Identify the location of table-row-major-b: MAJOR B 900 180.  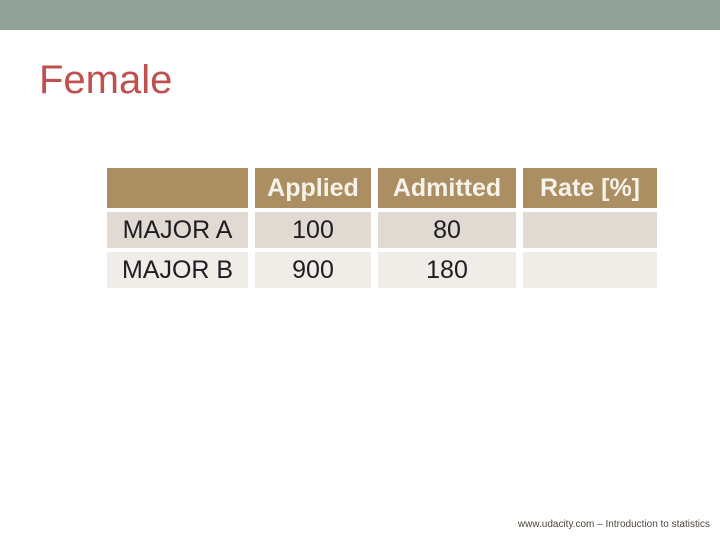
(382, 270).